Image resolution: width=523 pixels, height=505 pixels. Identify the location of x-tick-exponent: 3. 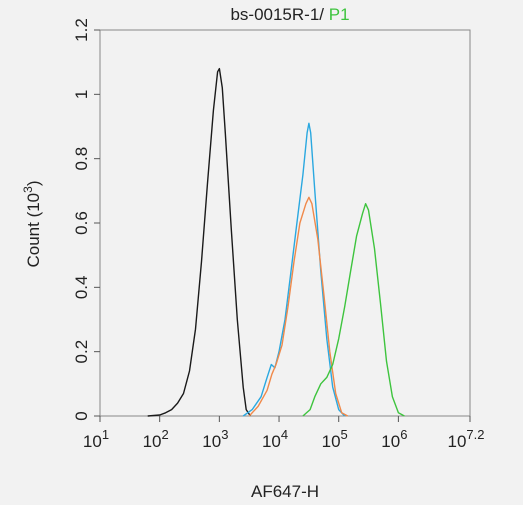
(224, 434).